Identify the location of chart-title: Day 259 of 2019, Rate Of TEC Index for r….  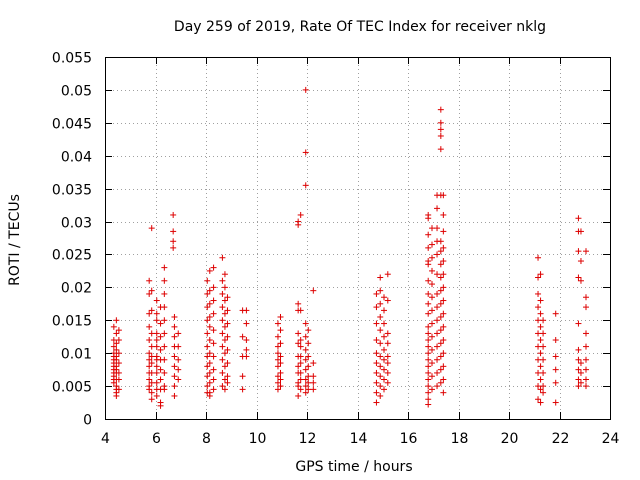
(360, 27).